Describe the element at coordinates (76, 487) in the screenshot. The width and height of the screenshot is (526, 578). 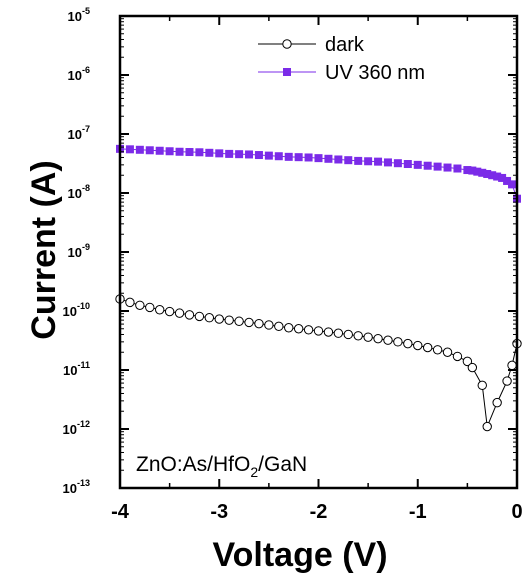
I see `y-tick-label: 10⁻¹³` at that location.